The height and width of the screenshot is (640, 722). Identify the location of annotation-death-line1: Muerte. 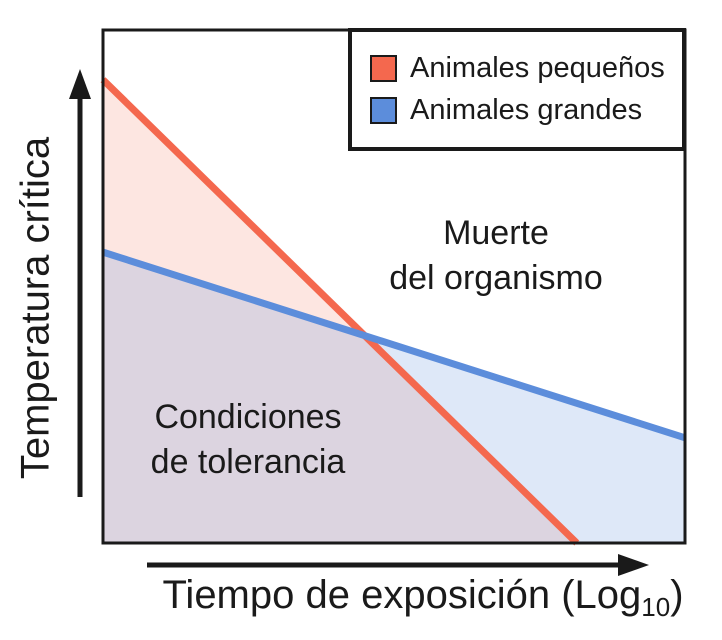
(496, 233).